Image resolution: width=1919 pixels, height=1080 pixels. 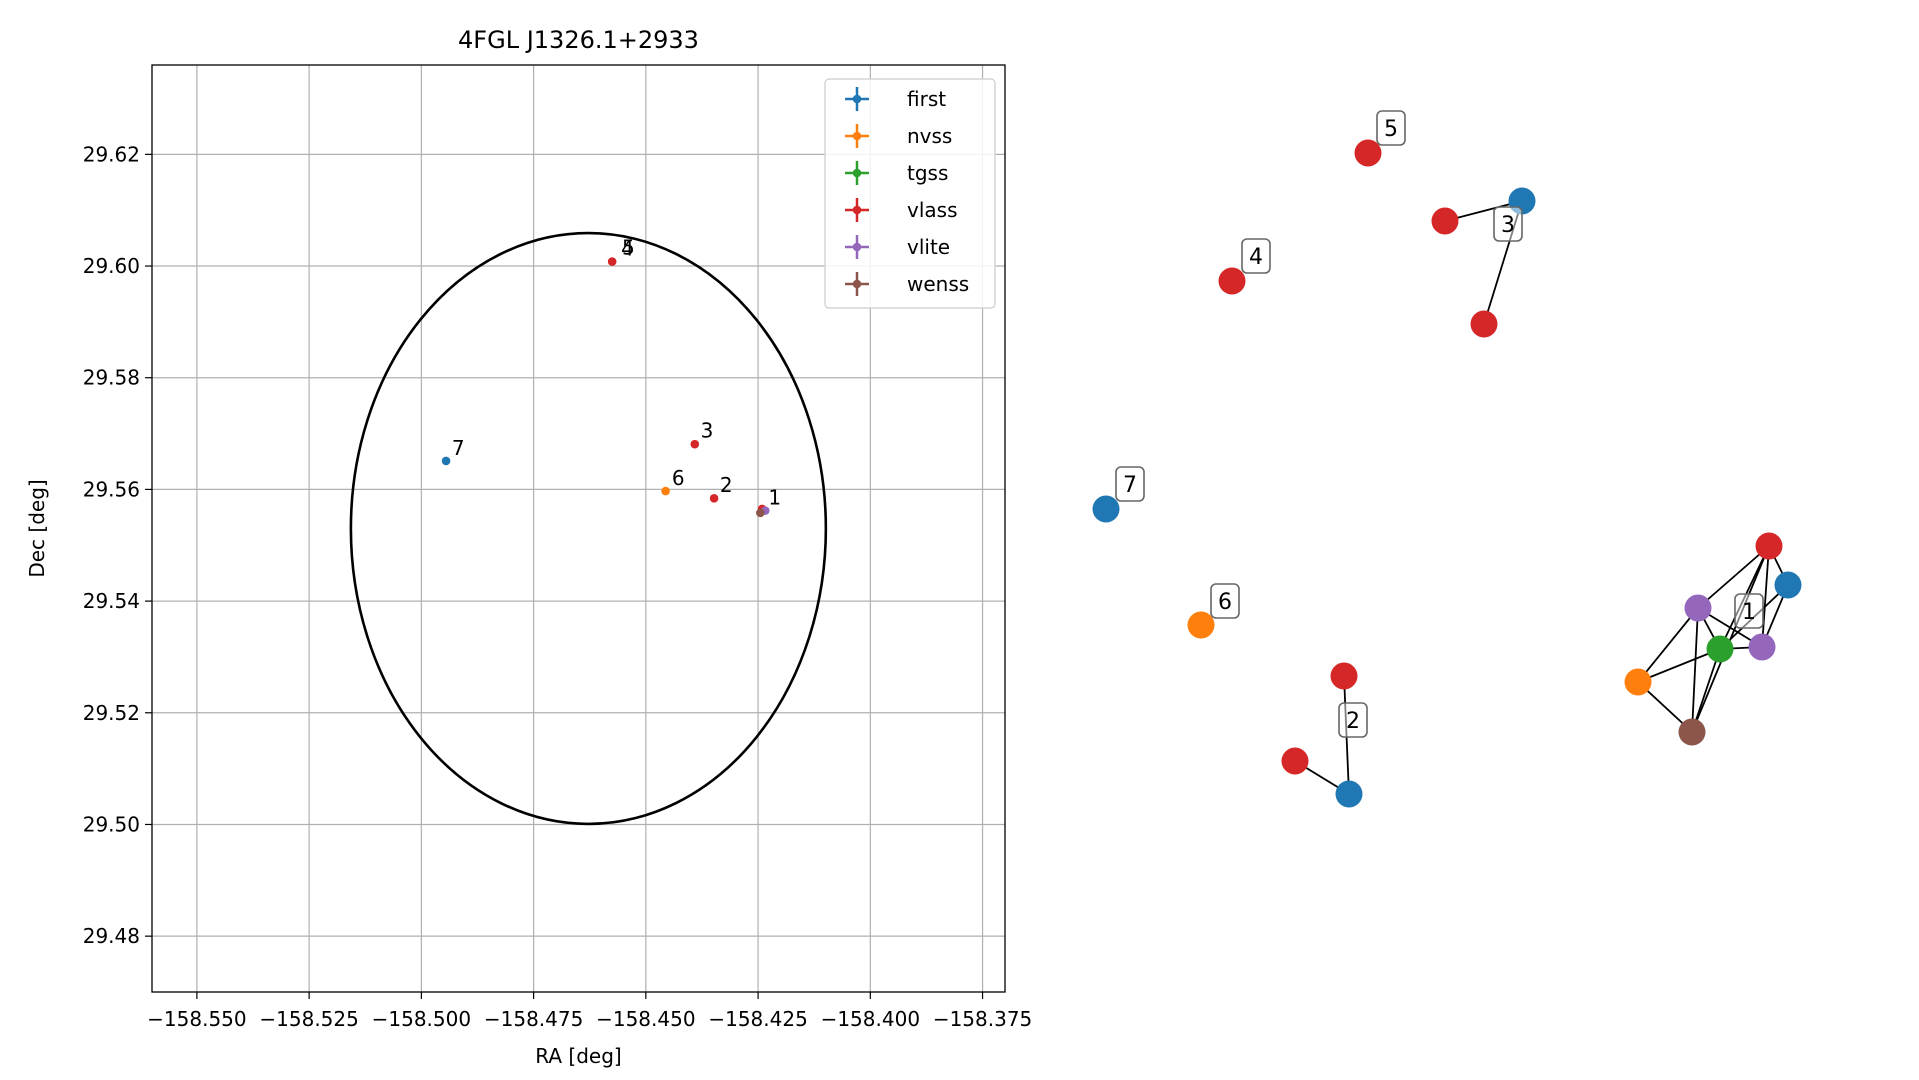 What do you see at coordinates (932, 210) in the screenshot?
I see `legend-label: vlass` at bounding box center [932, 210].